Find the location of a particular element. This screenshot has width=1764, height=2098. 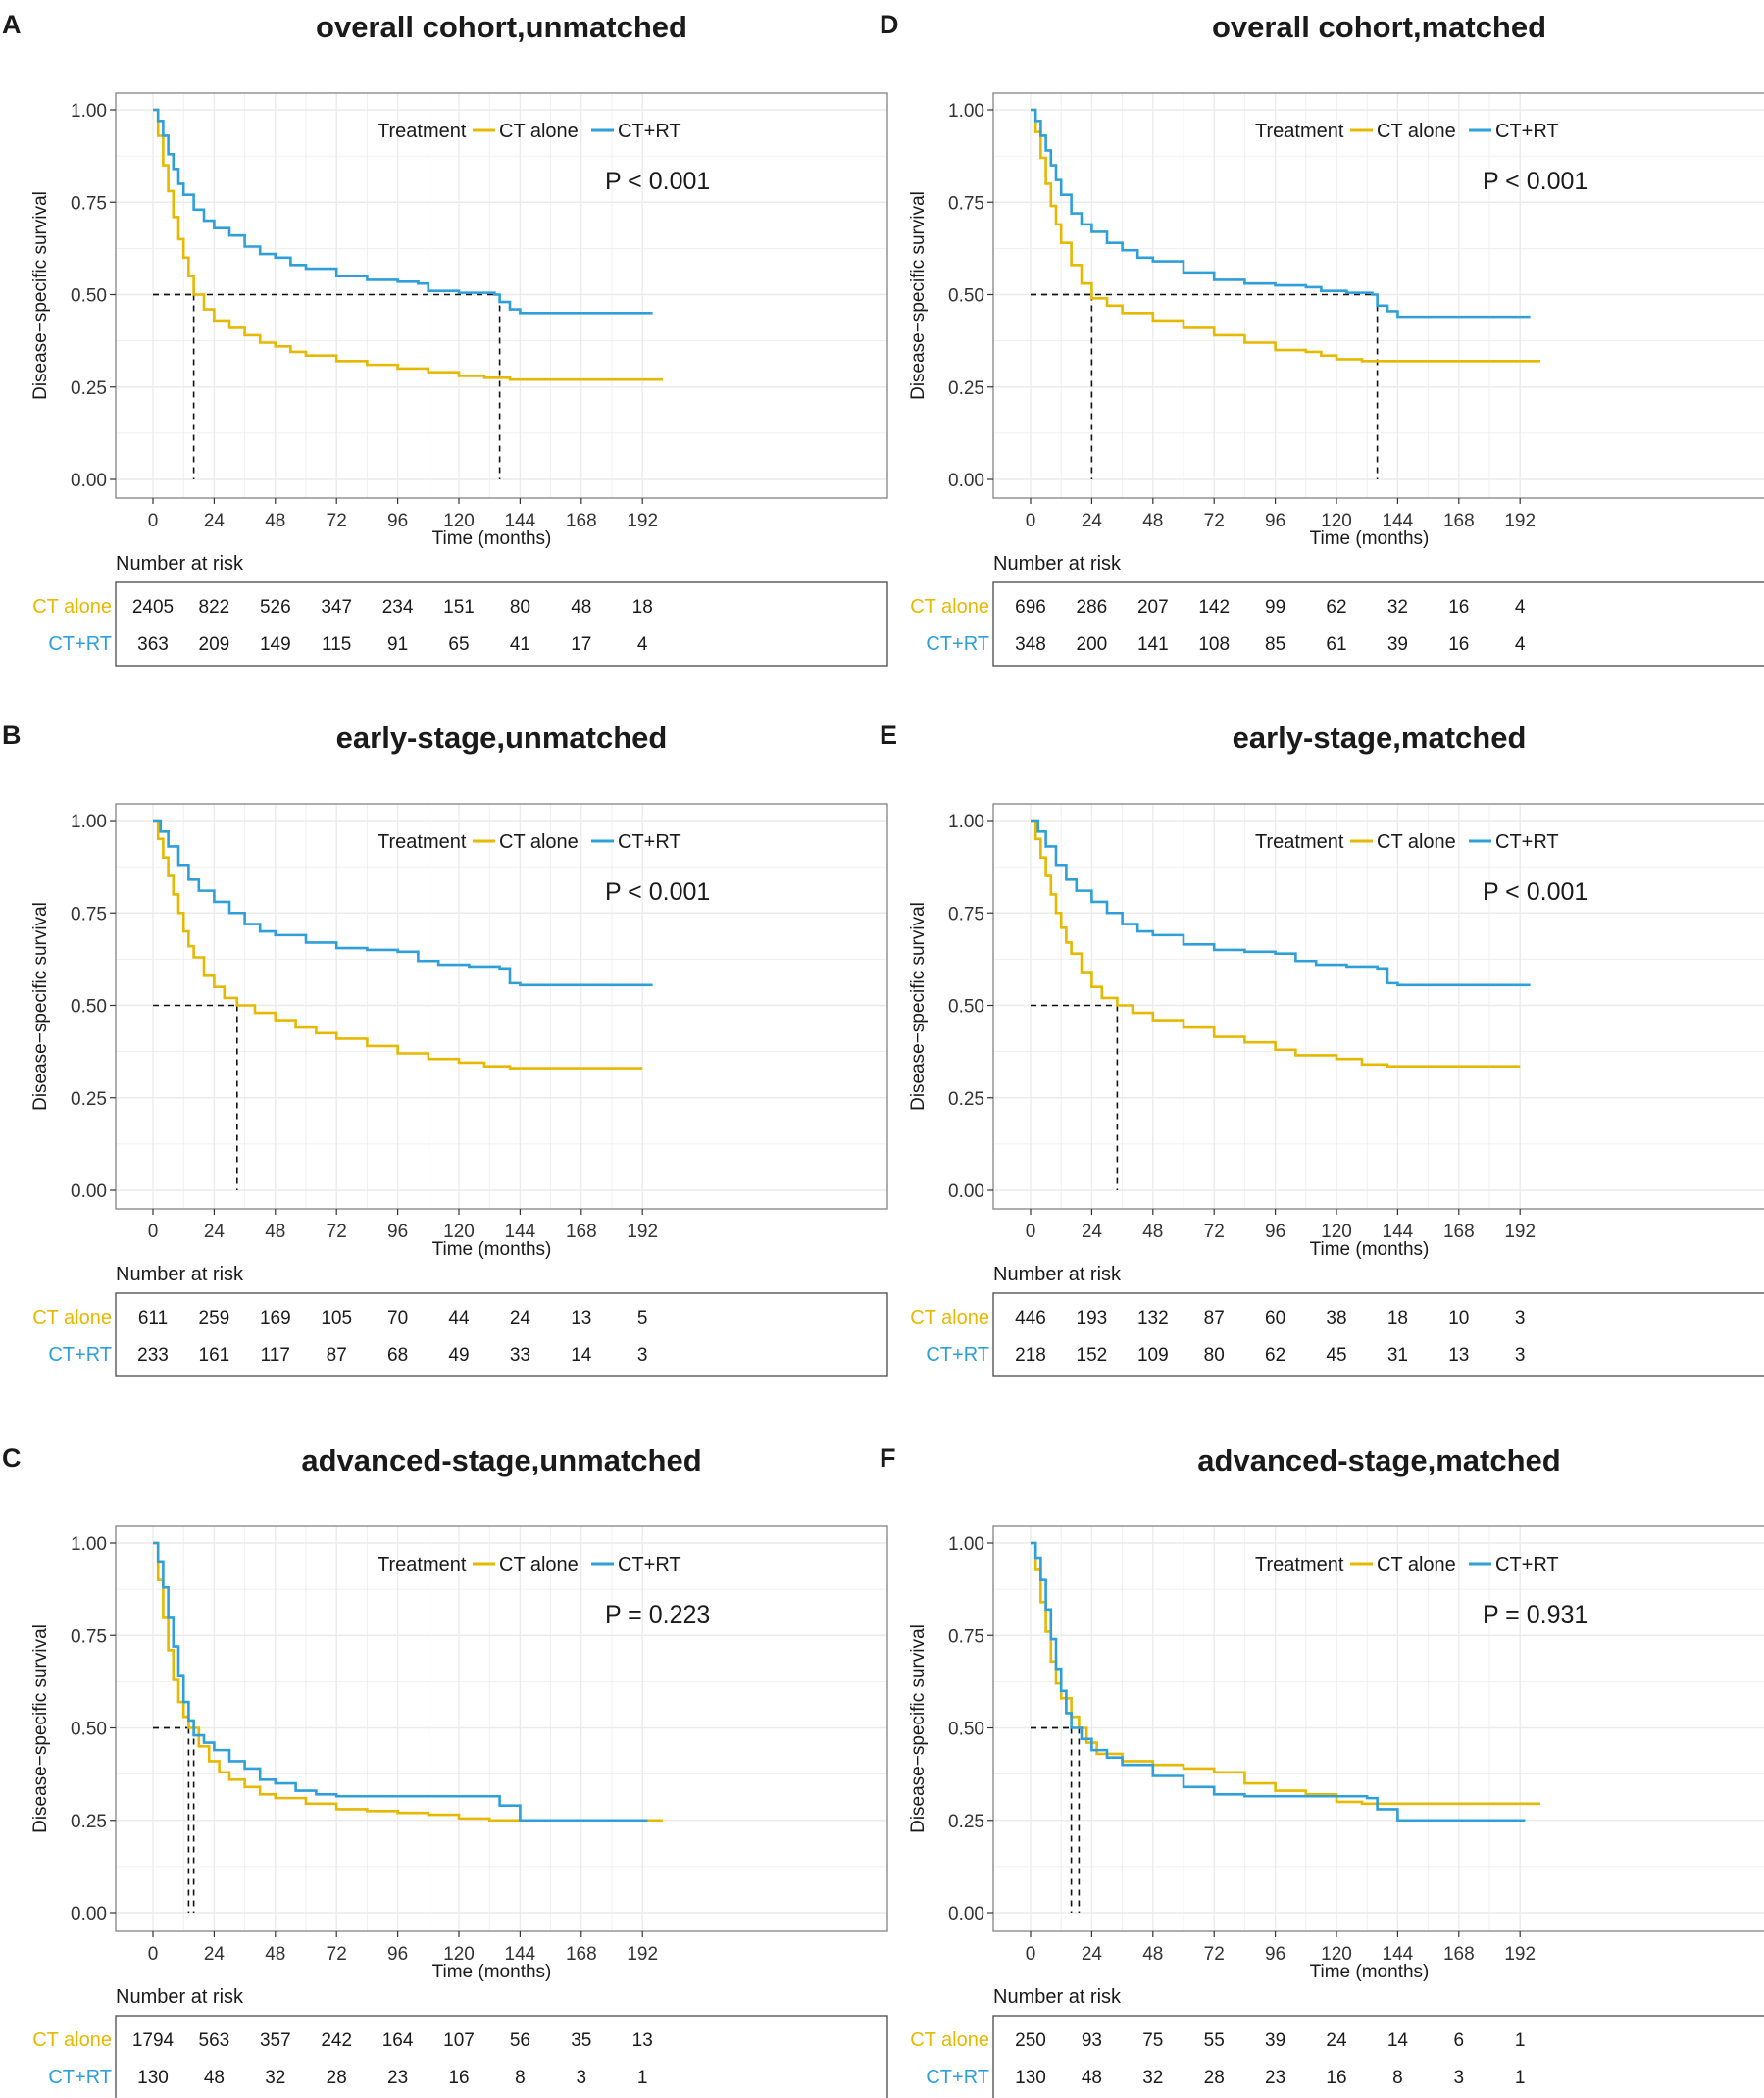

risk-value-ct-rt: 16 is located at coordinates (1458, 644).